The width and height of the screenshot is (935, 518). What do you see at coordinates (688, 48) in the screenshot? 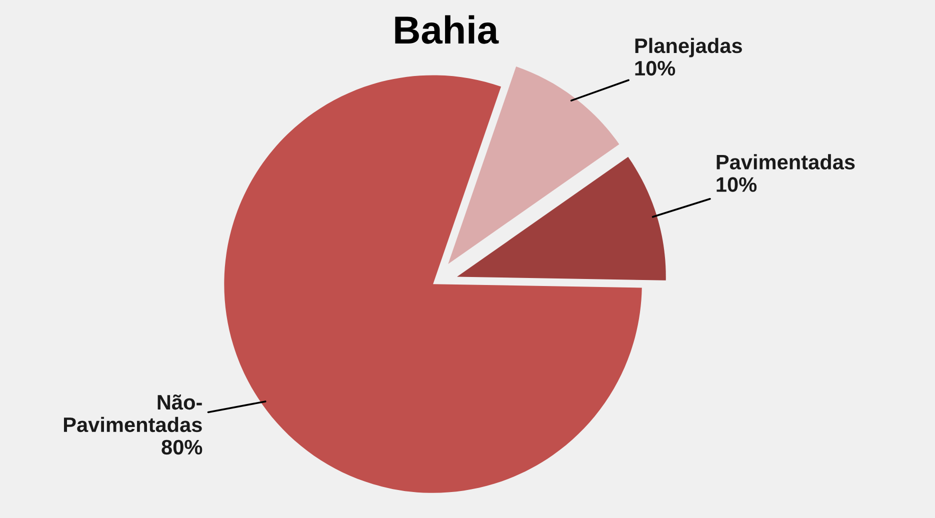
I see `slice-label: Planejadas` at bounding box center [688, 48].